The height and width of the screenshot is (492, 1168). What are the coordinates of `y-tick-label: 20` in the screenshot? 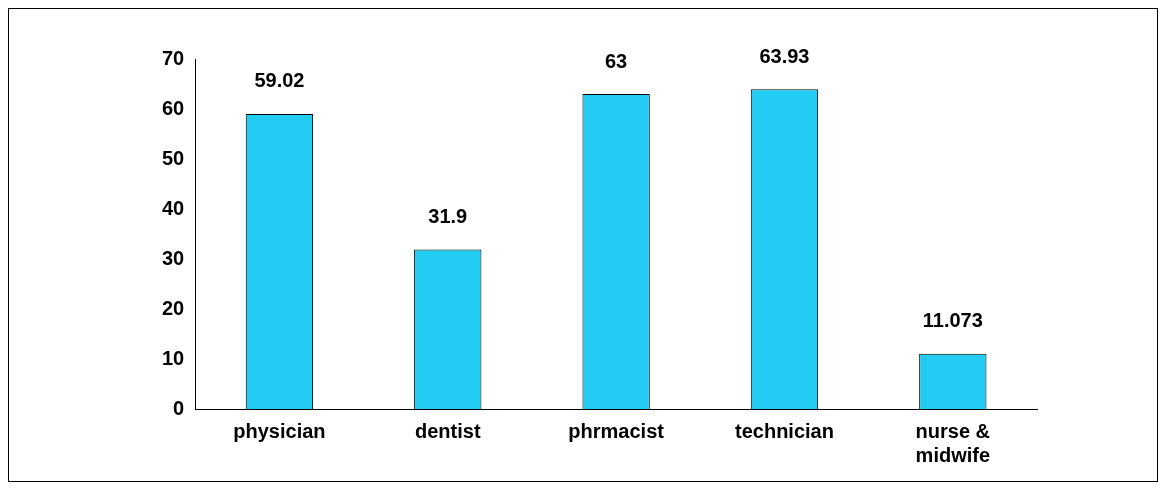 It's located at (173, 307).